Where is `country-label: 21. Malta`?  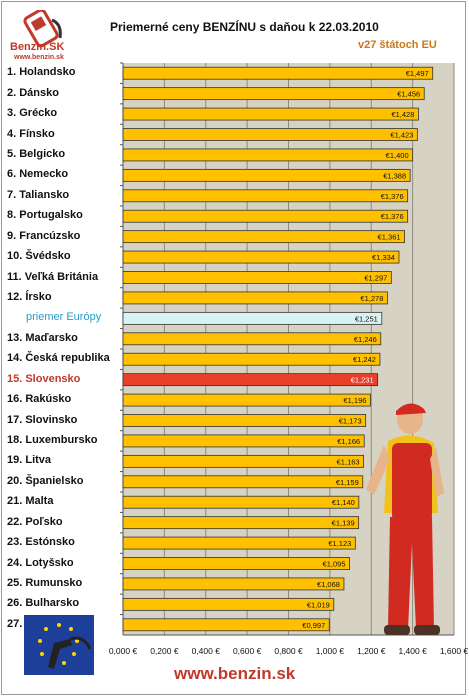
country-label: 21. Malta is located at coordinates (30, 501).